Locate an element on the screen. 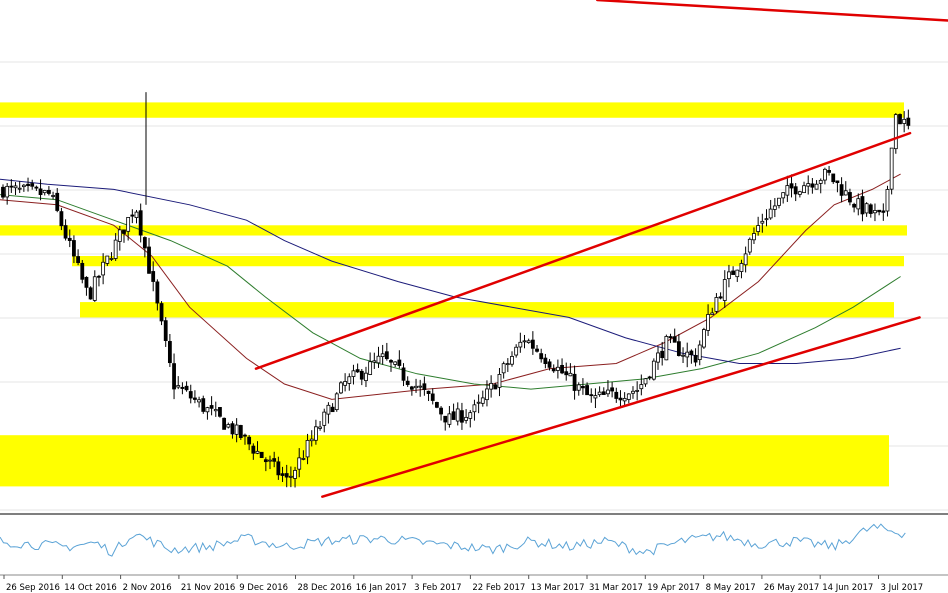 The image size is (948, 593). support-resistance-zone is located at coordinates (487, 310).